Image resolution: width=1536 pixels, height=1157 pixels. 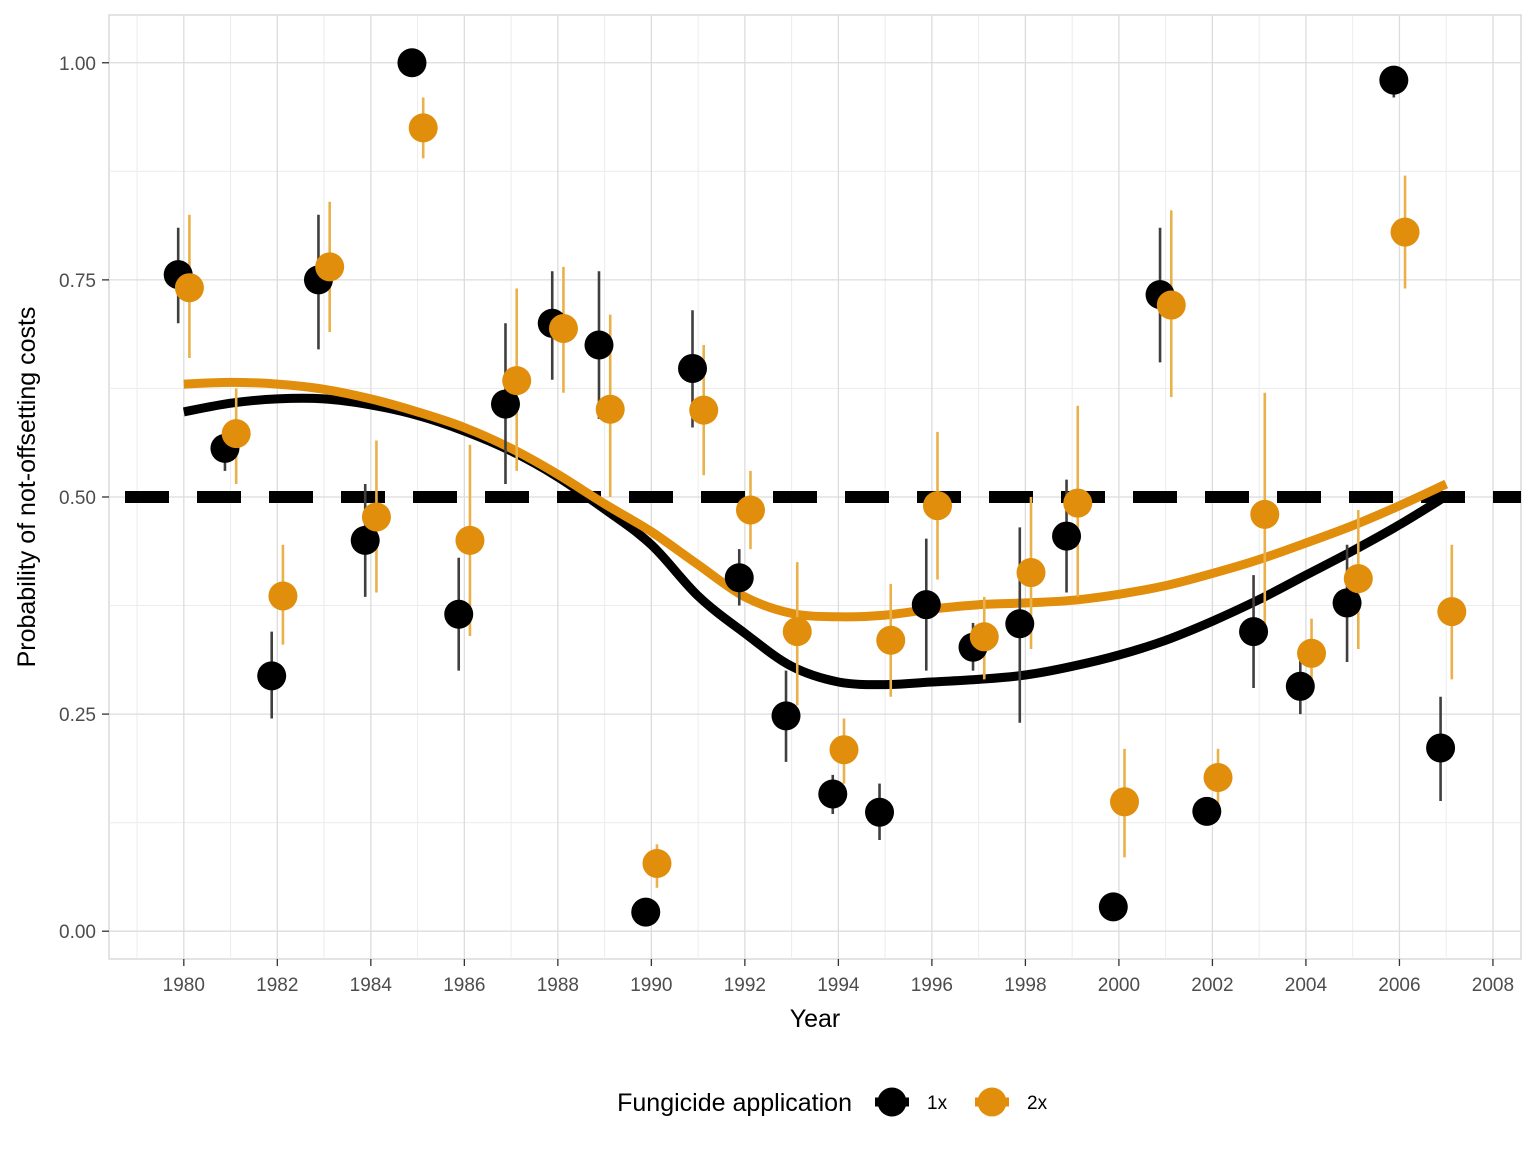 I want to click on x-tick-label: 1988, so click(x=558, y=985).